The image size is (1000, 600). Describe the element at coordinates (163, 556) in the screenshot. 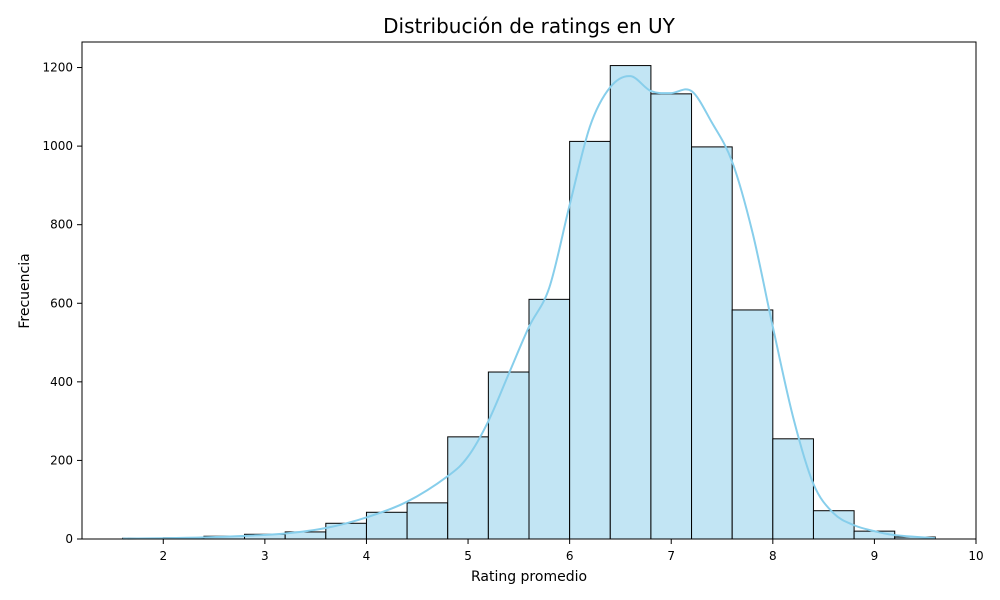

I see `x-tick-label: 2` at that location.